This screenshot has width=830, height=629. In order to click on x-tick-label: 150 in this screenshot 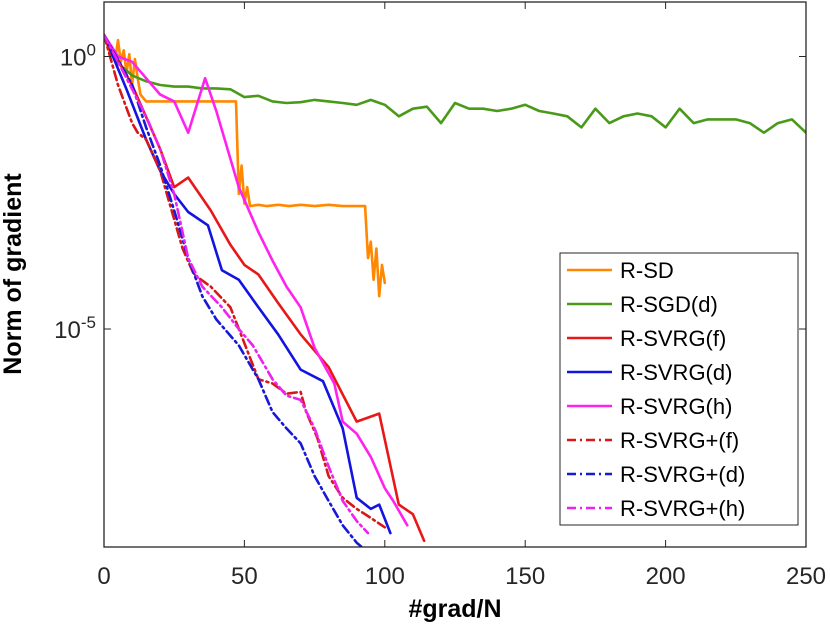, I will do `click(525, 576)`.